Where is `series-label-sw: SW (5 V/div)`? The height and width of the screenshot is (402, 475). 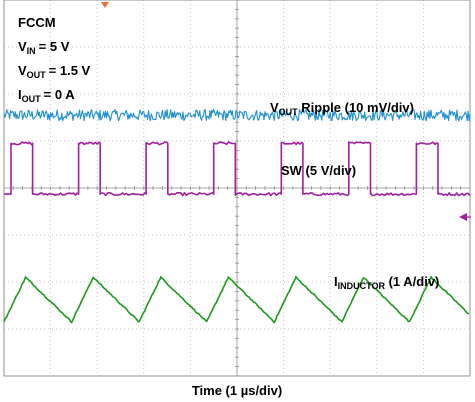 series-label-sw: SW (5 V/div) is located at coordinates (318, 170).